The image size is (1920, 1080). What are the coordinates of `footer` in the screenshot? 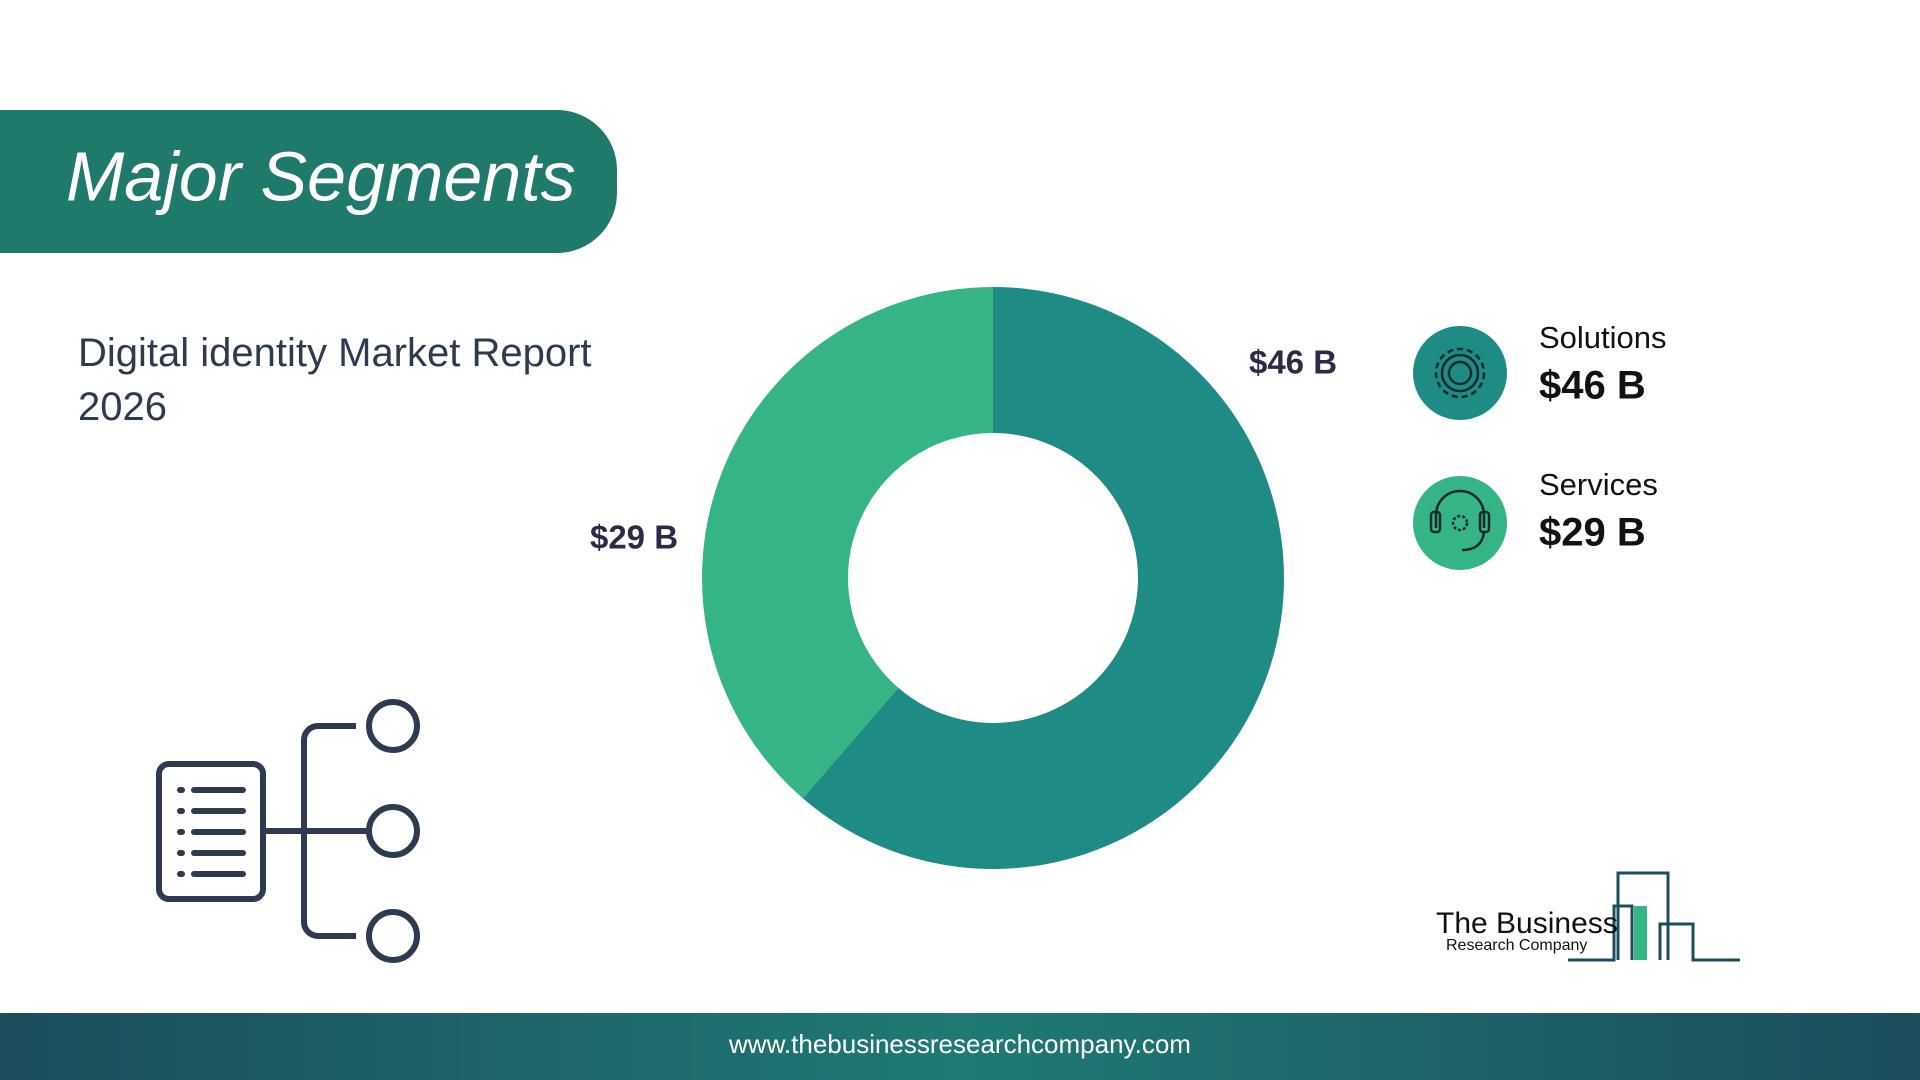 It's located at (960, 1046).